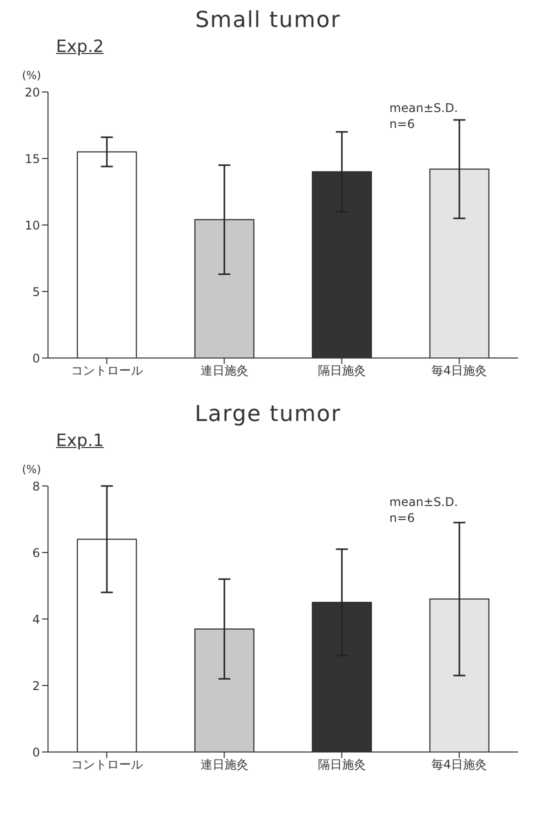 This screenshot has height=836, width=538. What do you see at coordinates (36, 553) in the screenshot?
I see `y-tick-label: 6` at bounding box center [36, 553].